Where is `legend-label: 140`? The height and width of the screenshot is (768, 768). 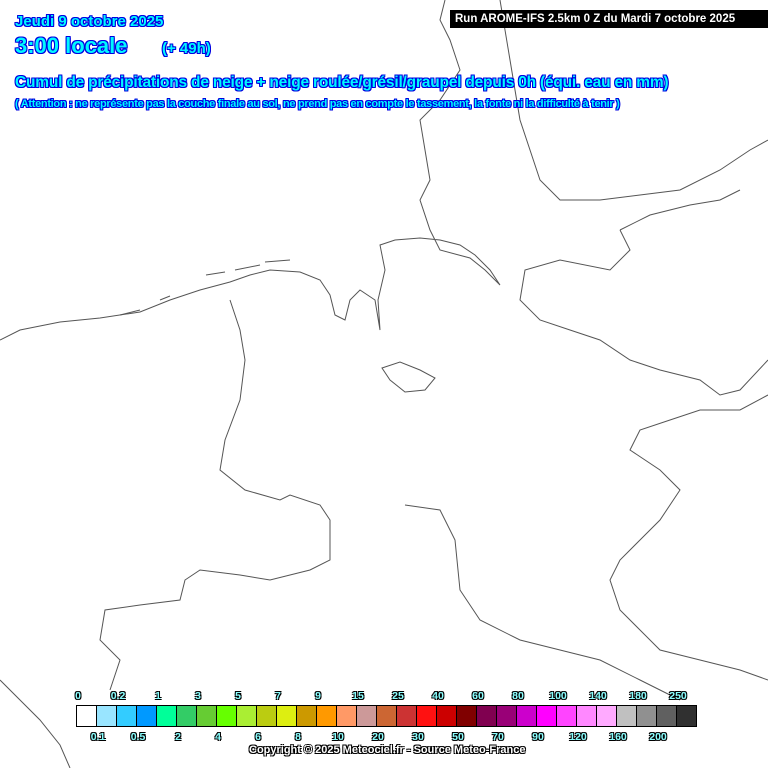 legend-label: 140 is located at coordinates (598, 696).